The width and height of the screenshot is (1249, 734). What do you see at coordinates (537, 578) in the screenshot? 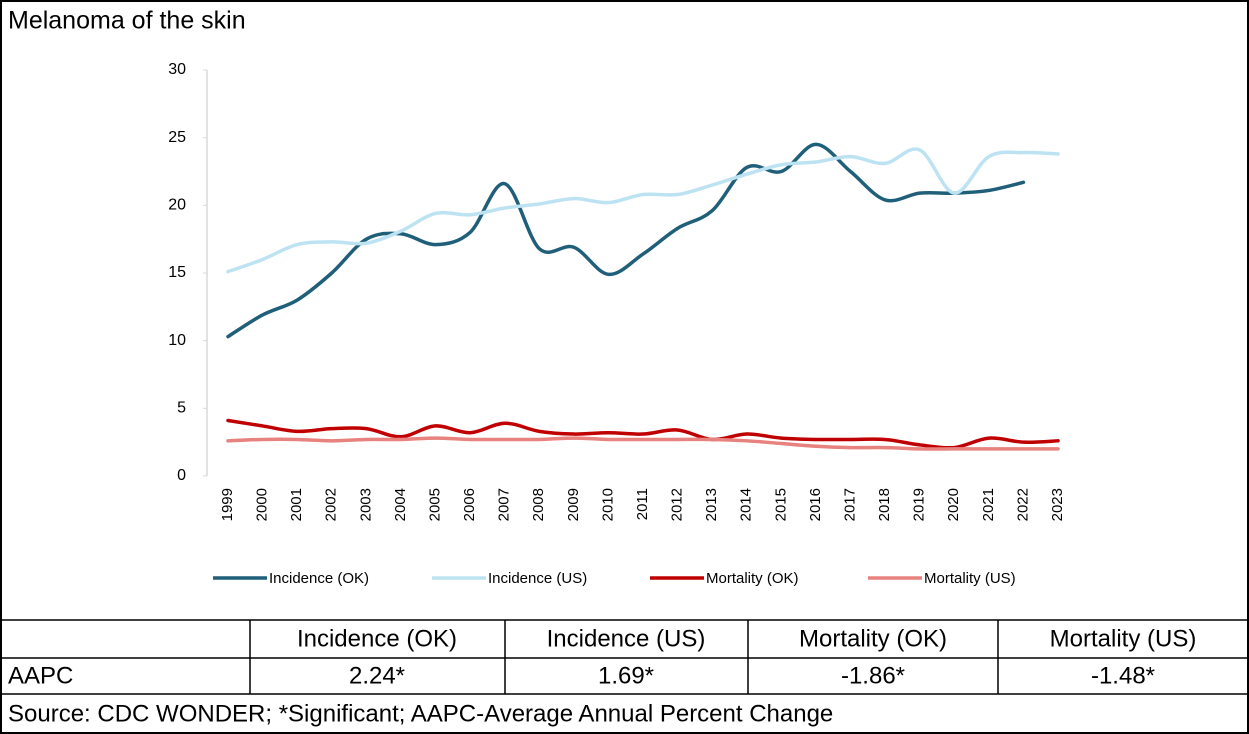
I see `legend-label: Incidence (US)` at bounding box center [537, 578].